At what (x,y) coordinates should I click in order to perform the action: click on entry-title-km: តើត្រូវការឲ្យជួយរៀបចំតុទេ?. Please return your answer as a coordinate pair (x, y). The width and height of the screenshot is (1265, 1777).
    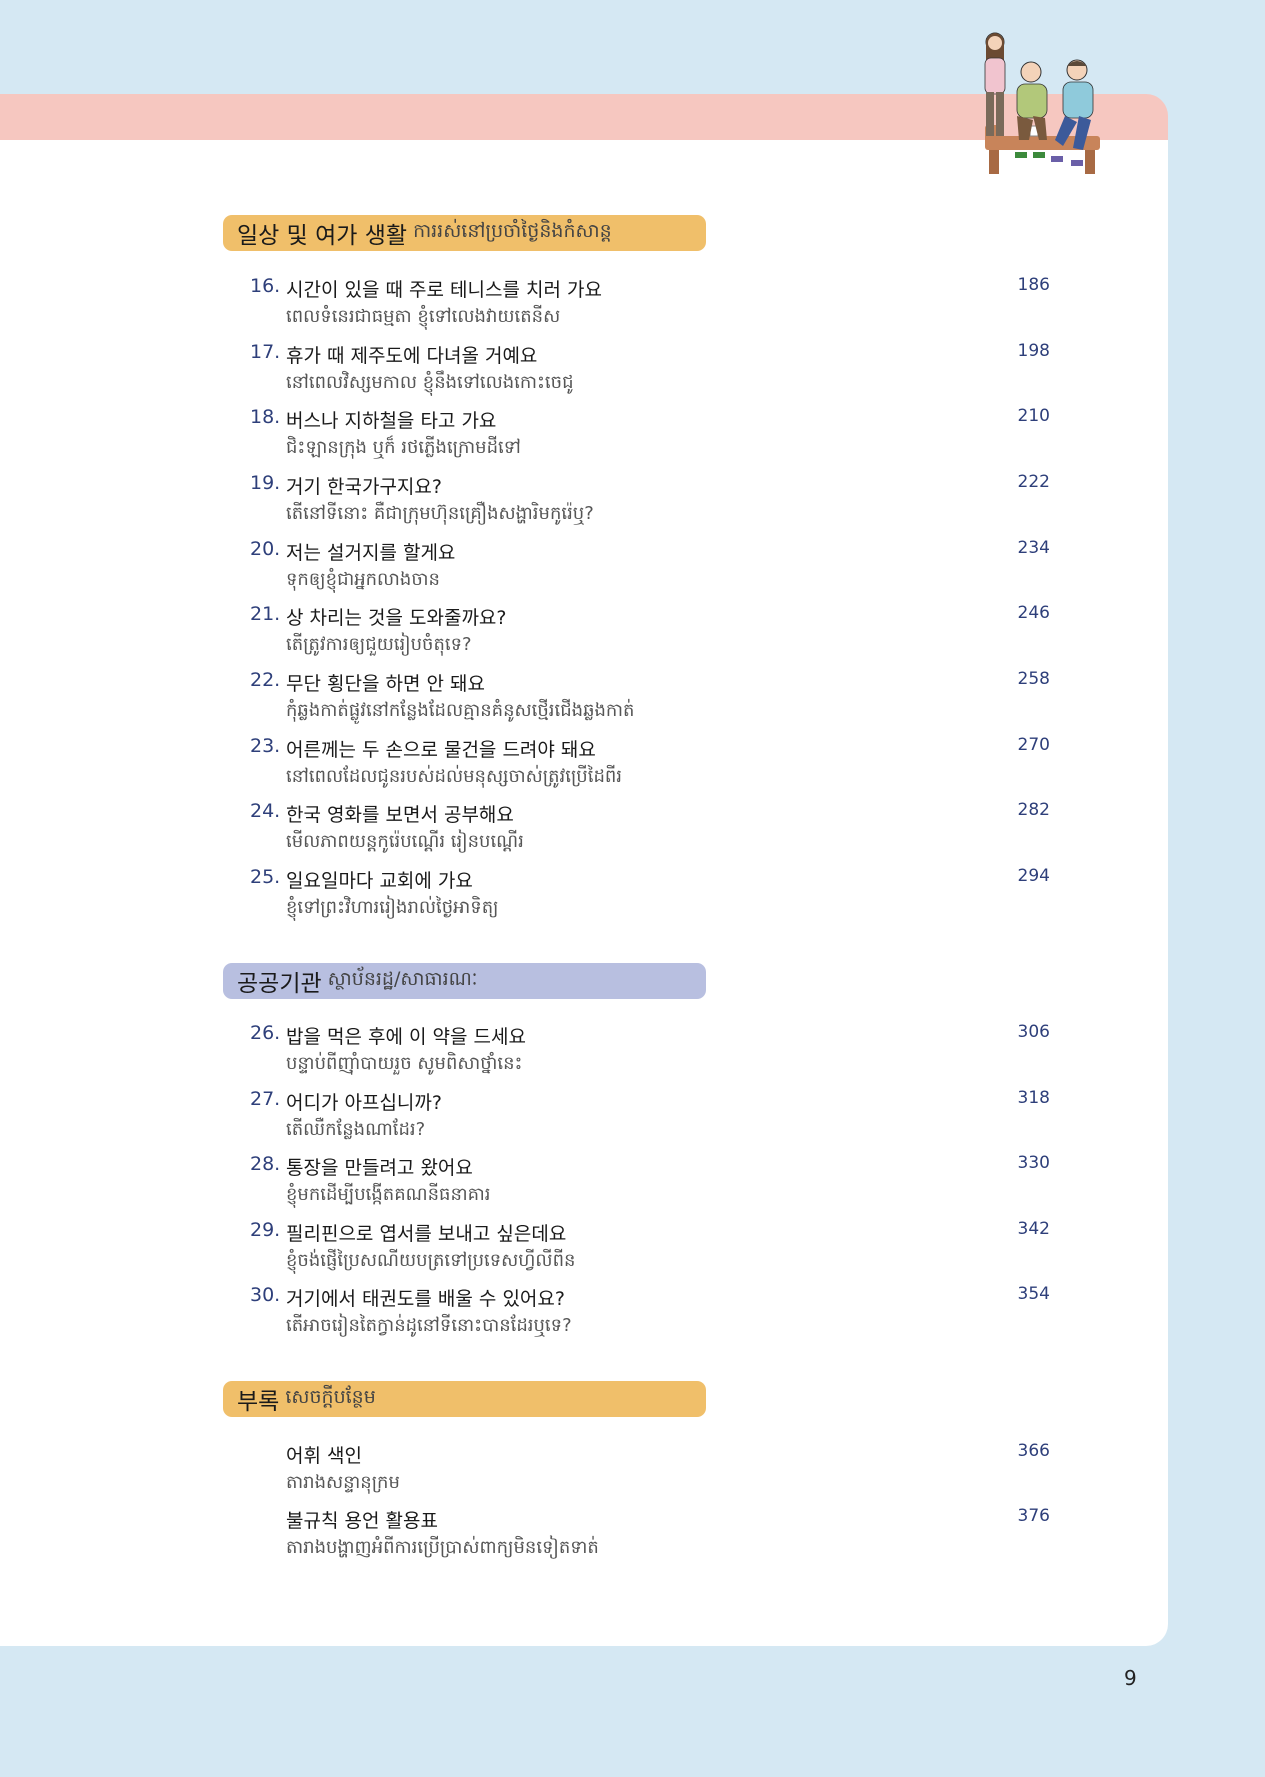
    Looking at the image, I should click on (379, 644).